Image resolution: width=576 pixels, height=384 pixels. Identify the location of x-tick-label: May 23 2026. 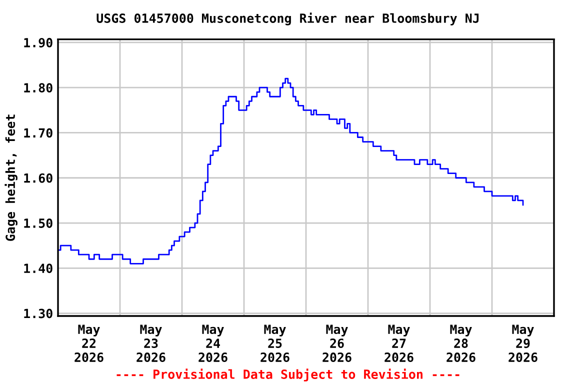
(151, 343).